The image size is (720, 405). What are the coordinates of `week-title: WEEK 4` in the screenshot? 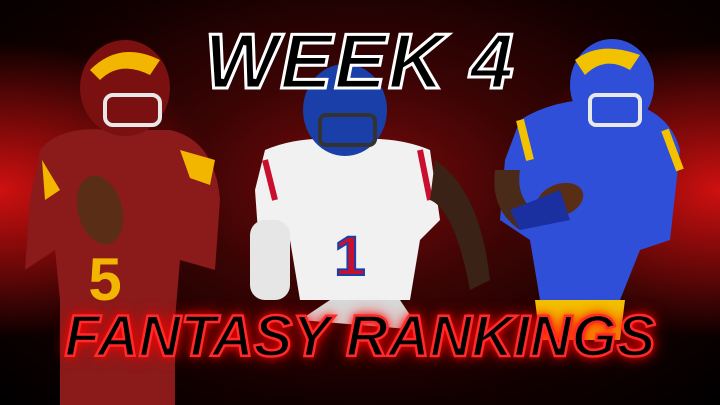 It's located at (359, 61).